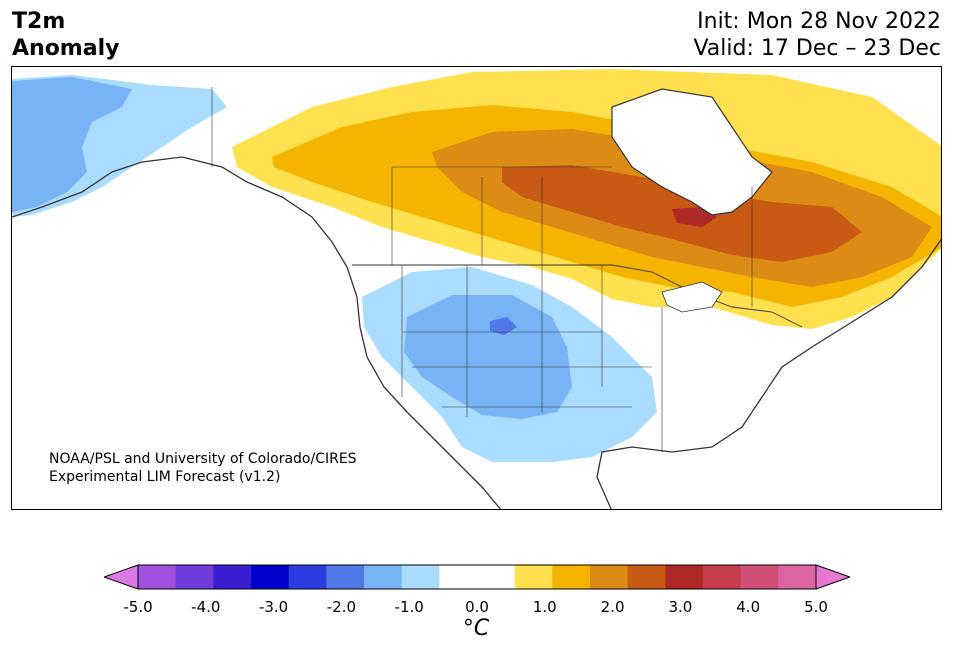  What do you see at coordinates (39, 21) in the screenshot?
I see `title-line1: T2m` at bounding box center [39, 21].